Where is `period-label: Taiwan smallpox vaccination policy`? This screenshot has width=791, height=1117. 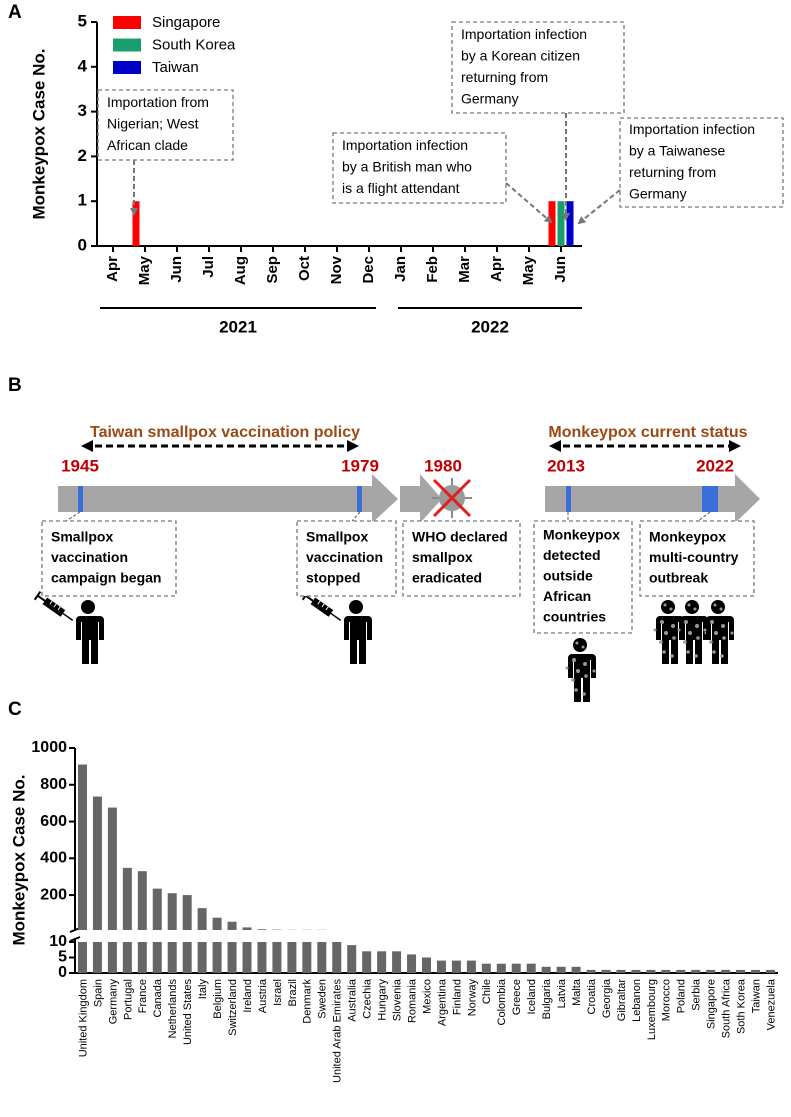 period-label: Taiwan smallpox vaccination policy is located at coordinates (225, 432).